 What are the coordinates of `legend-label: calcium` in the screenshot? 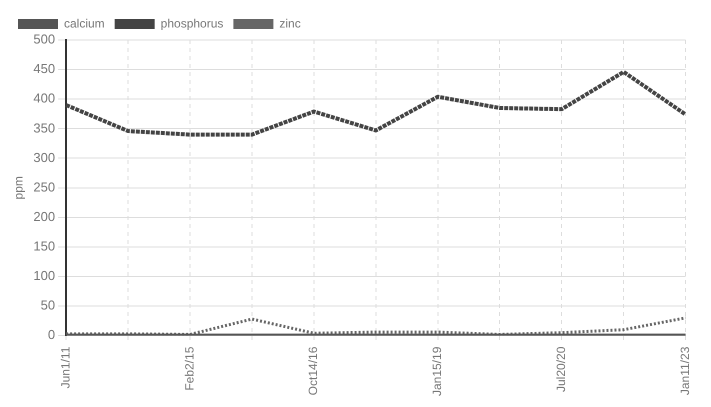 It's located at (84, 23).